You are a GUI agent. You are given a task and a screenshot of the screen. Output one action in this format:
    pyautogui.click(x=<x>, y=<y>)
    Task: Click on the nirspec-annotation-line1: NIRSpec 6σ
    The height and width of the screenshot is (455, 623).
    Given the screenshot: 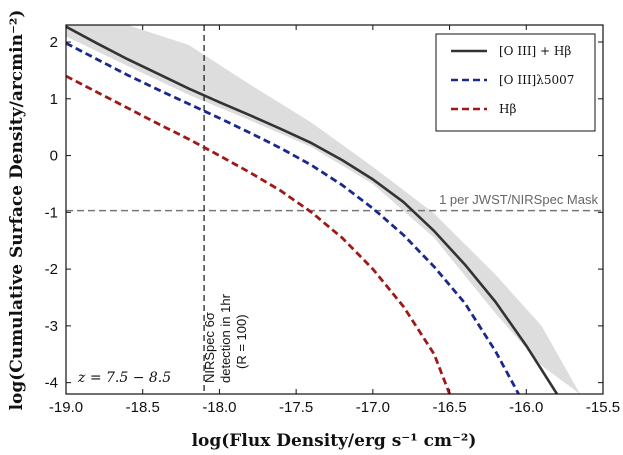 What is the action you would take?
    pyautogui.click(x=209, y=347)
    